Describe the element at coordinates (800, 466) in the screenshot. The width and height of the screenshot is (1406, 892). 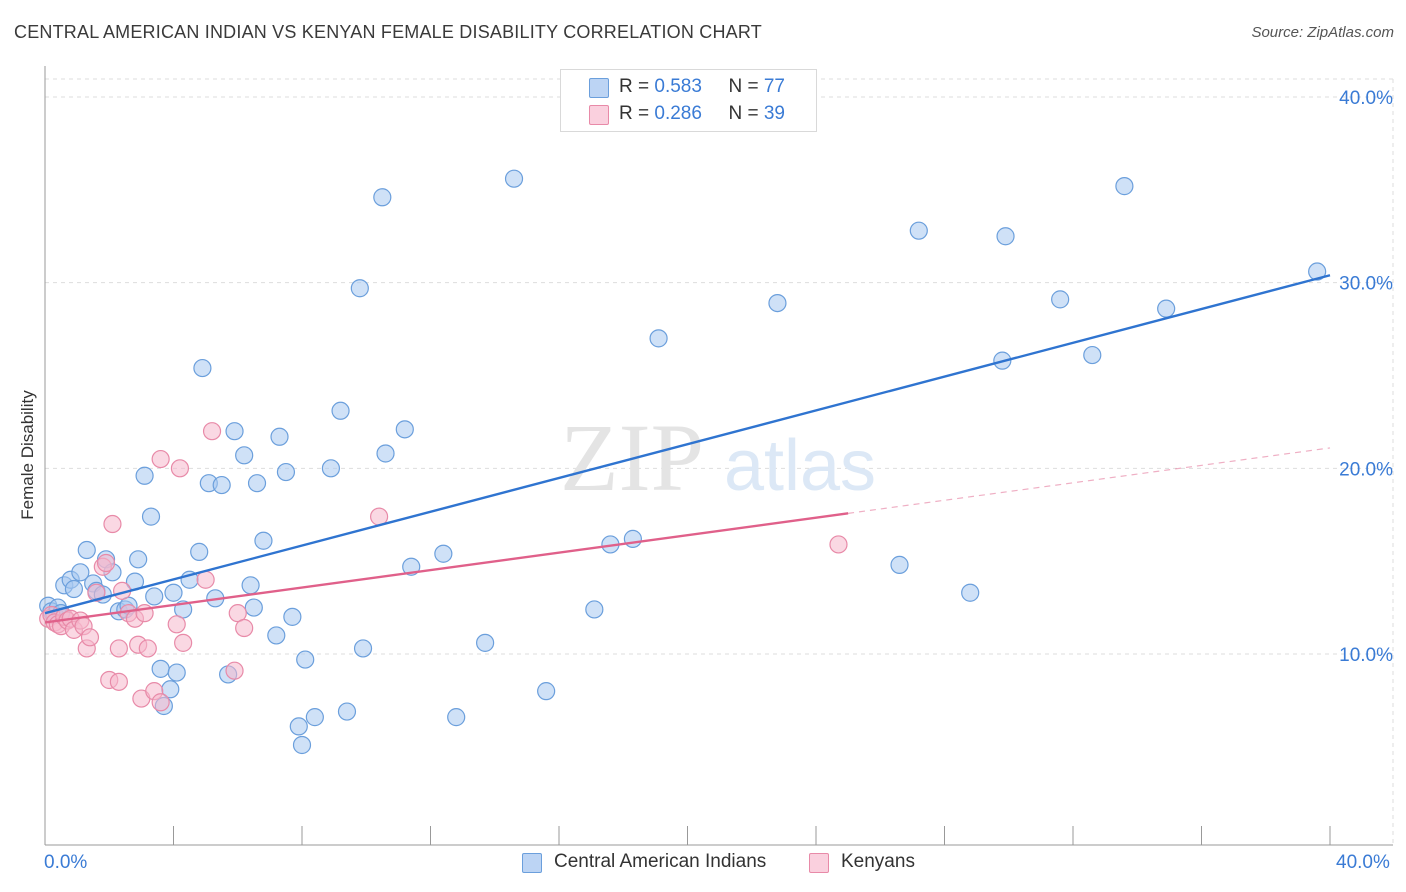
I see `watermark-atlas: atlas` at that location.